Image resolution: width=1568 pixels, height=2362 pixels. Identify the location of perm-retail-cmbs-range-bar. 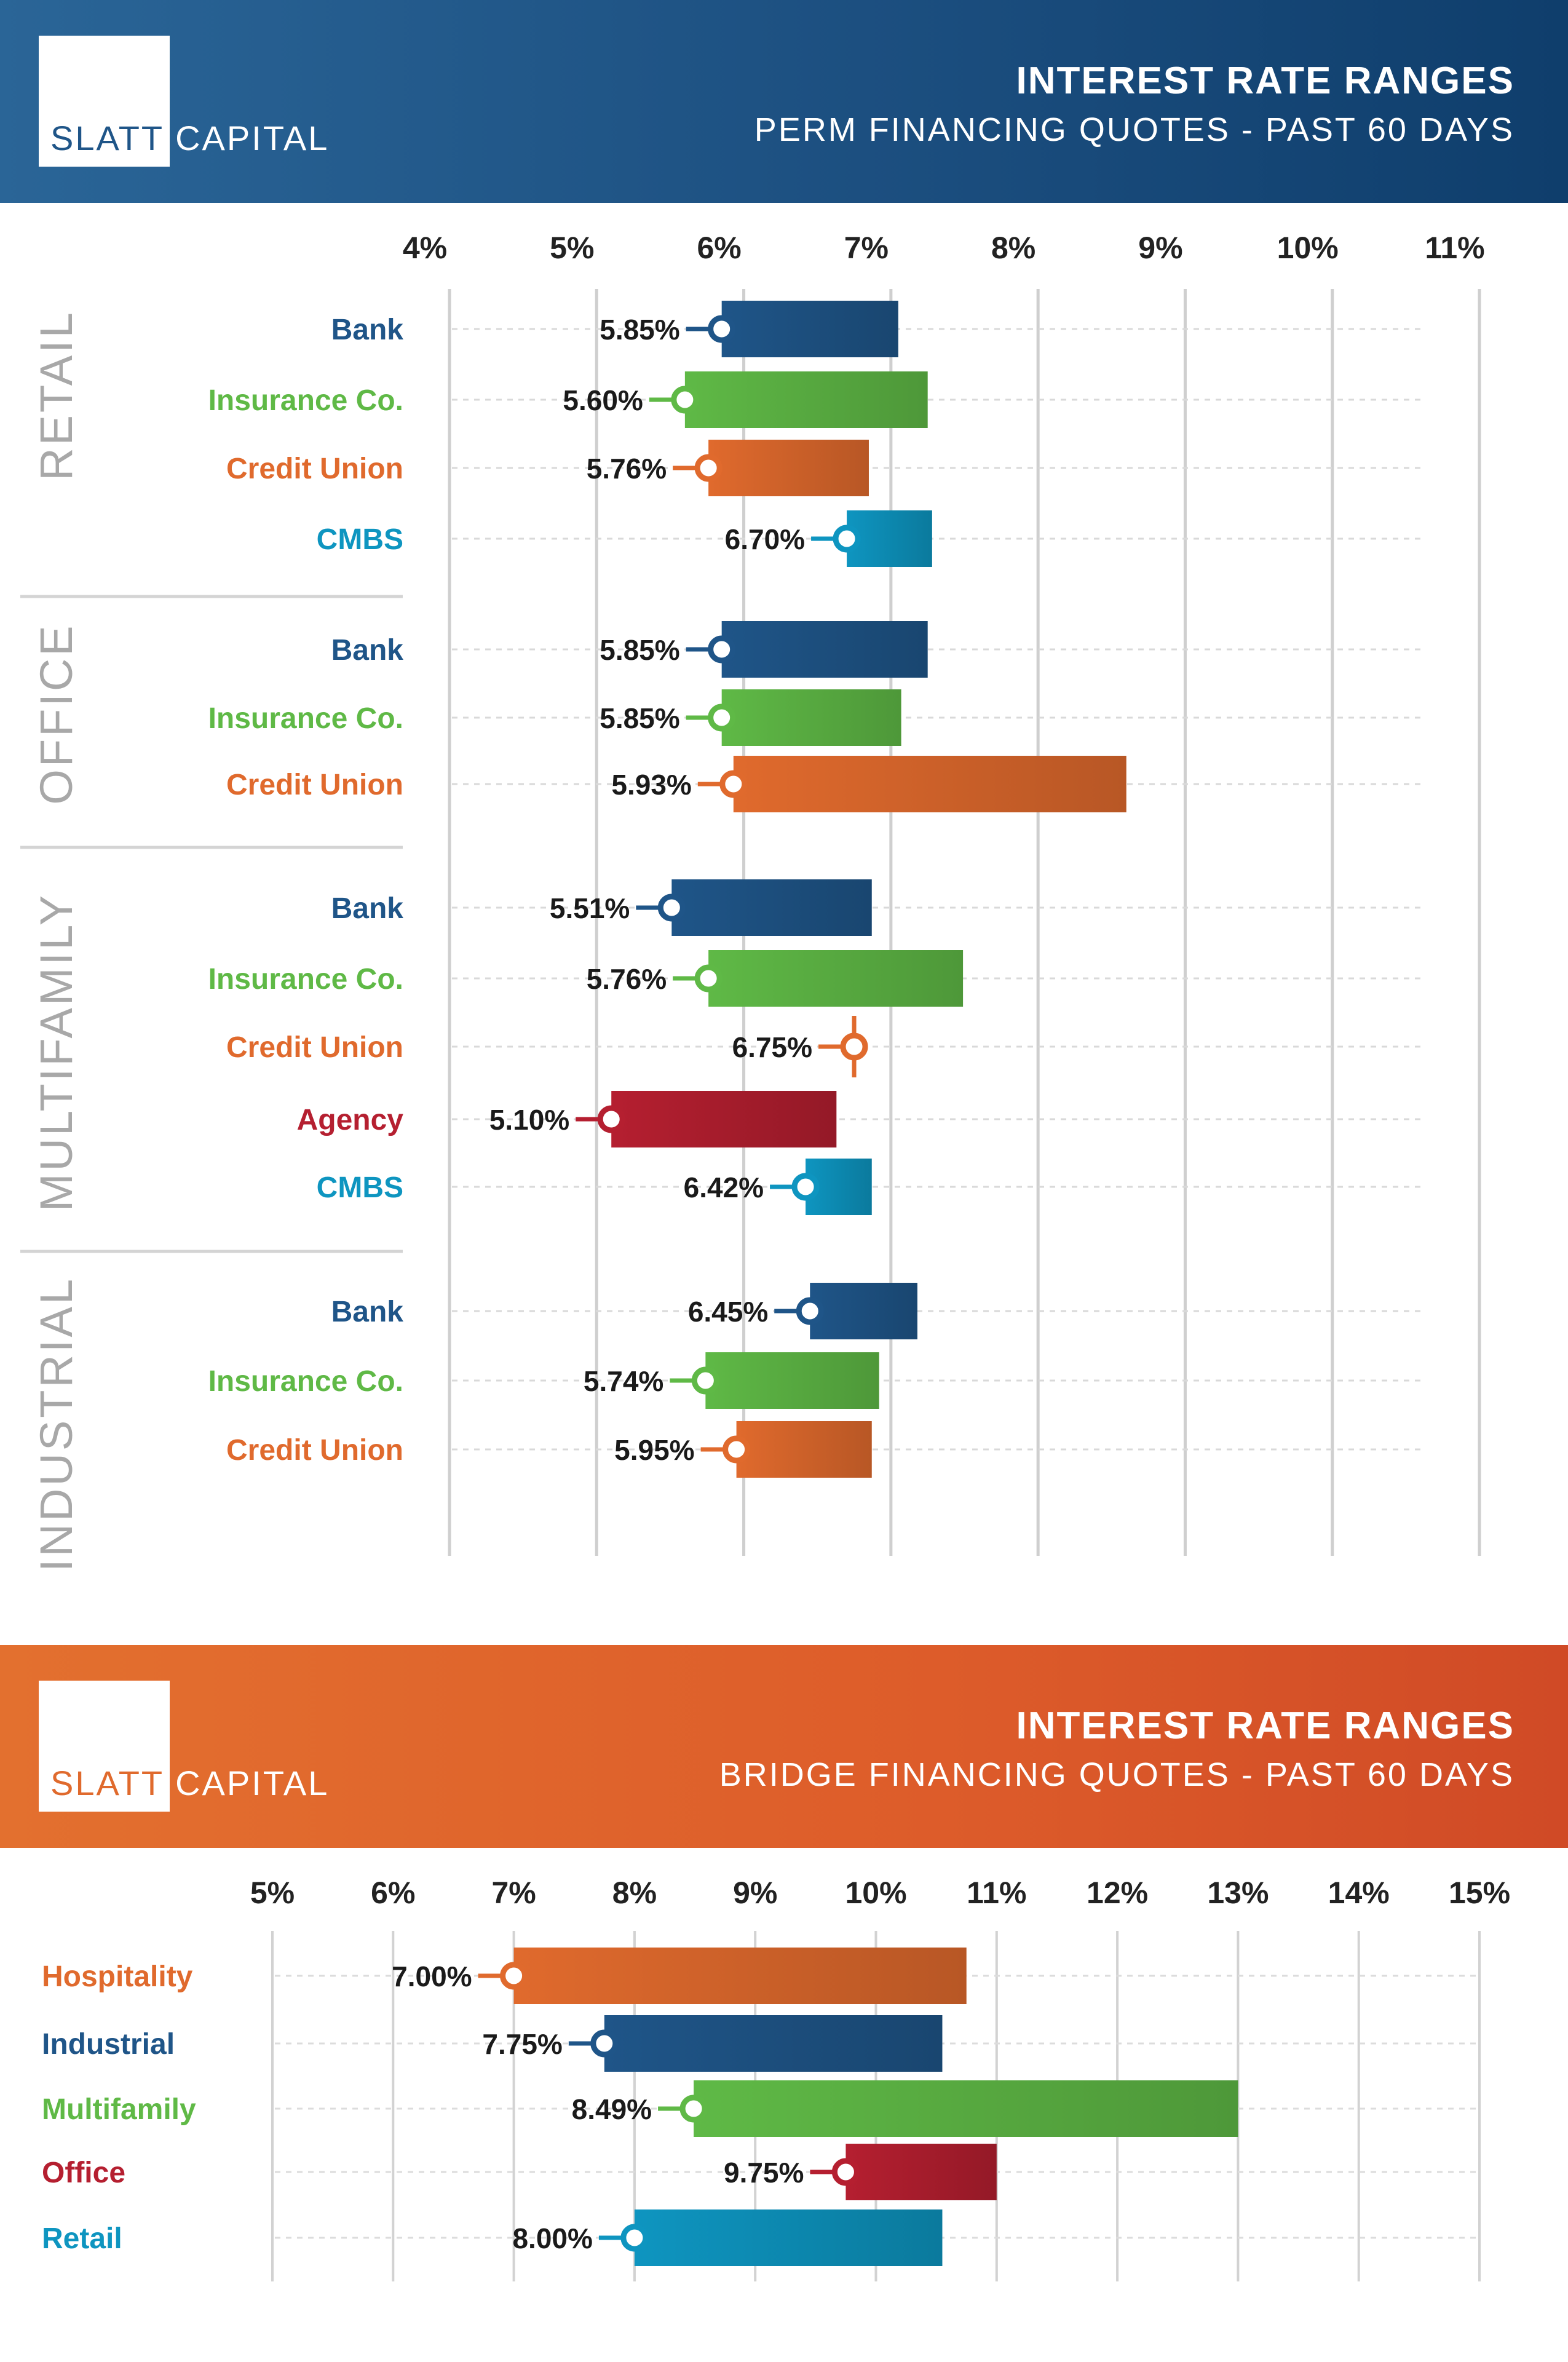
(889, 538).